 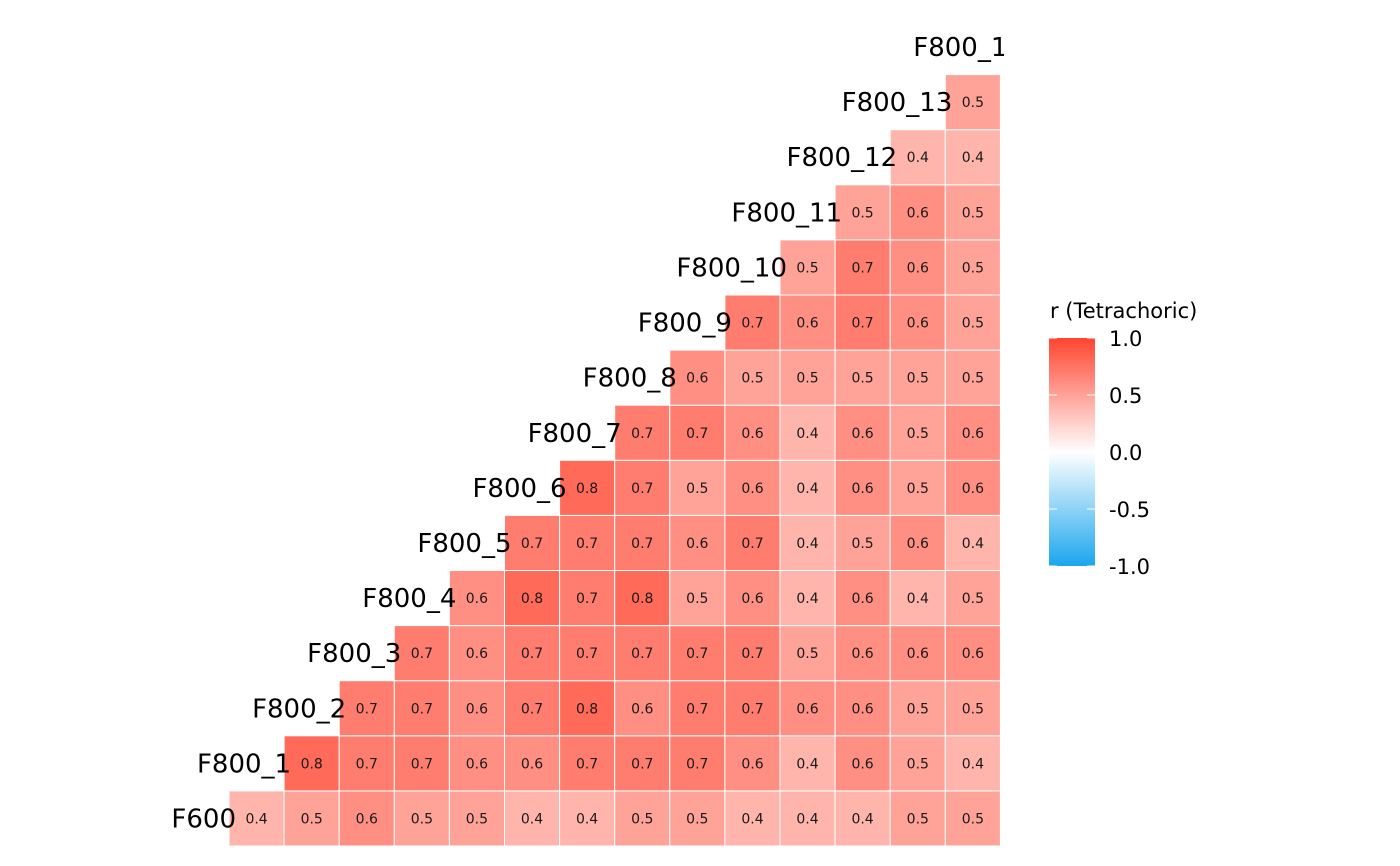 I want to click on legend-tick-label: 0.0, so click(x=1125, y=453).